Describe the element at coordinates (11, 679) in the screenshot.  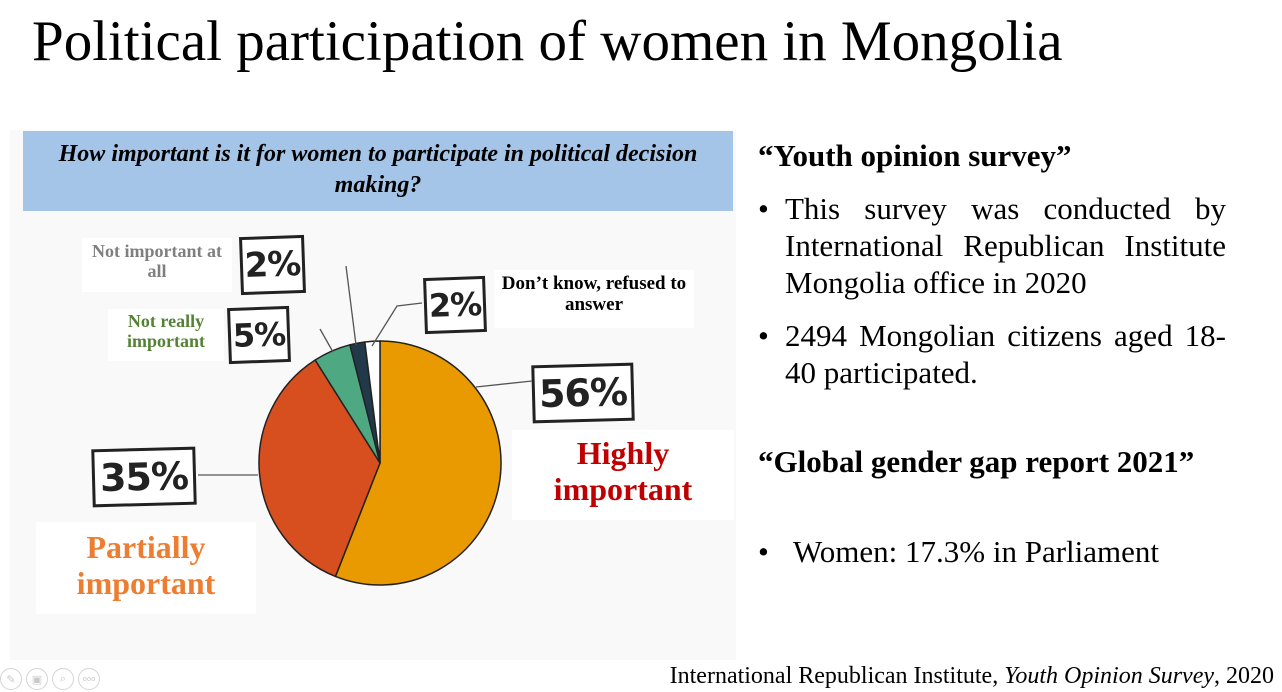
I see `pen-icon: ✎` at that location.